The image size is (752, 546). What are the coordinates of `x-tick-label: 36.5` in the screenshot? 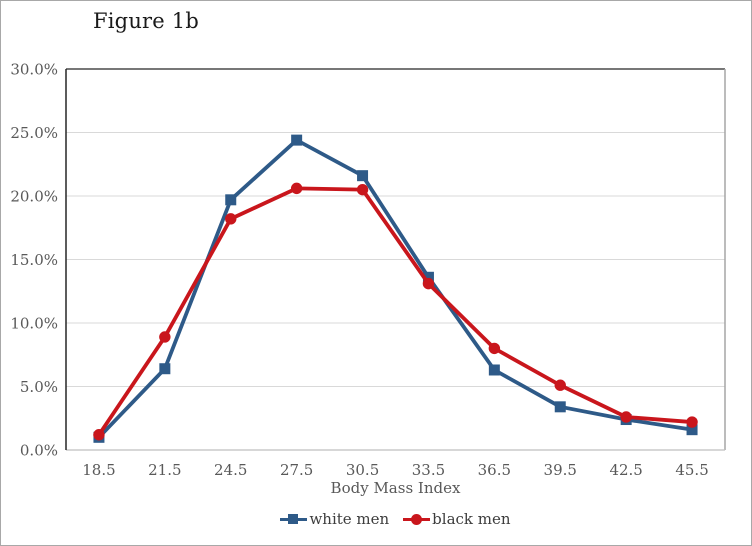 It's located at (494, 470).